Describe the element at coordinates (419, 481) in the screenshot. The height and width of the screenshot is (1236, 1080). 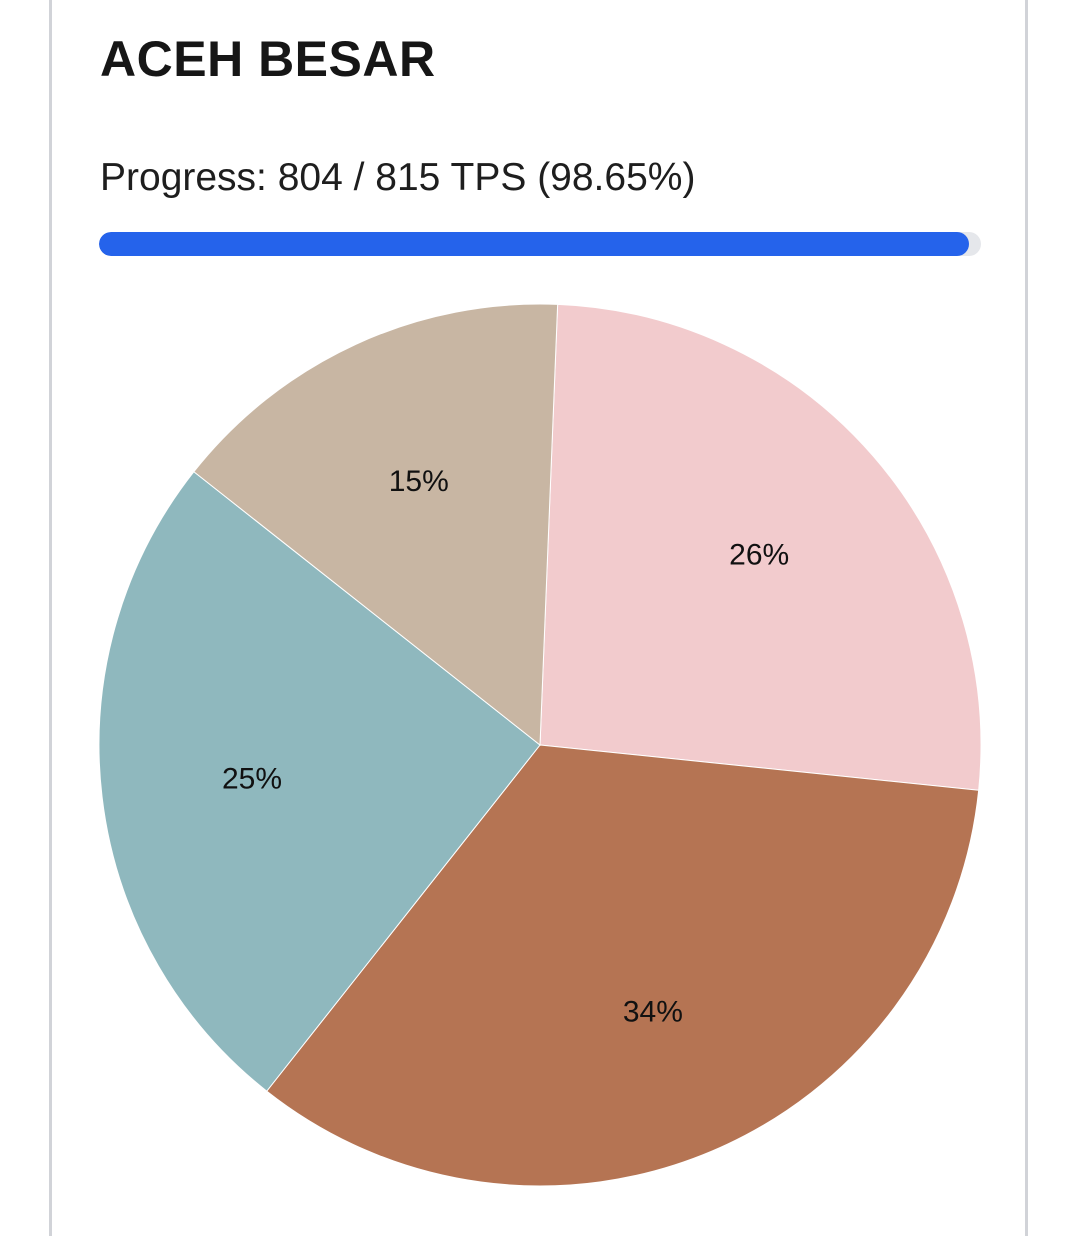
I see `pie-slice-label-4: 15%` at that location.